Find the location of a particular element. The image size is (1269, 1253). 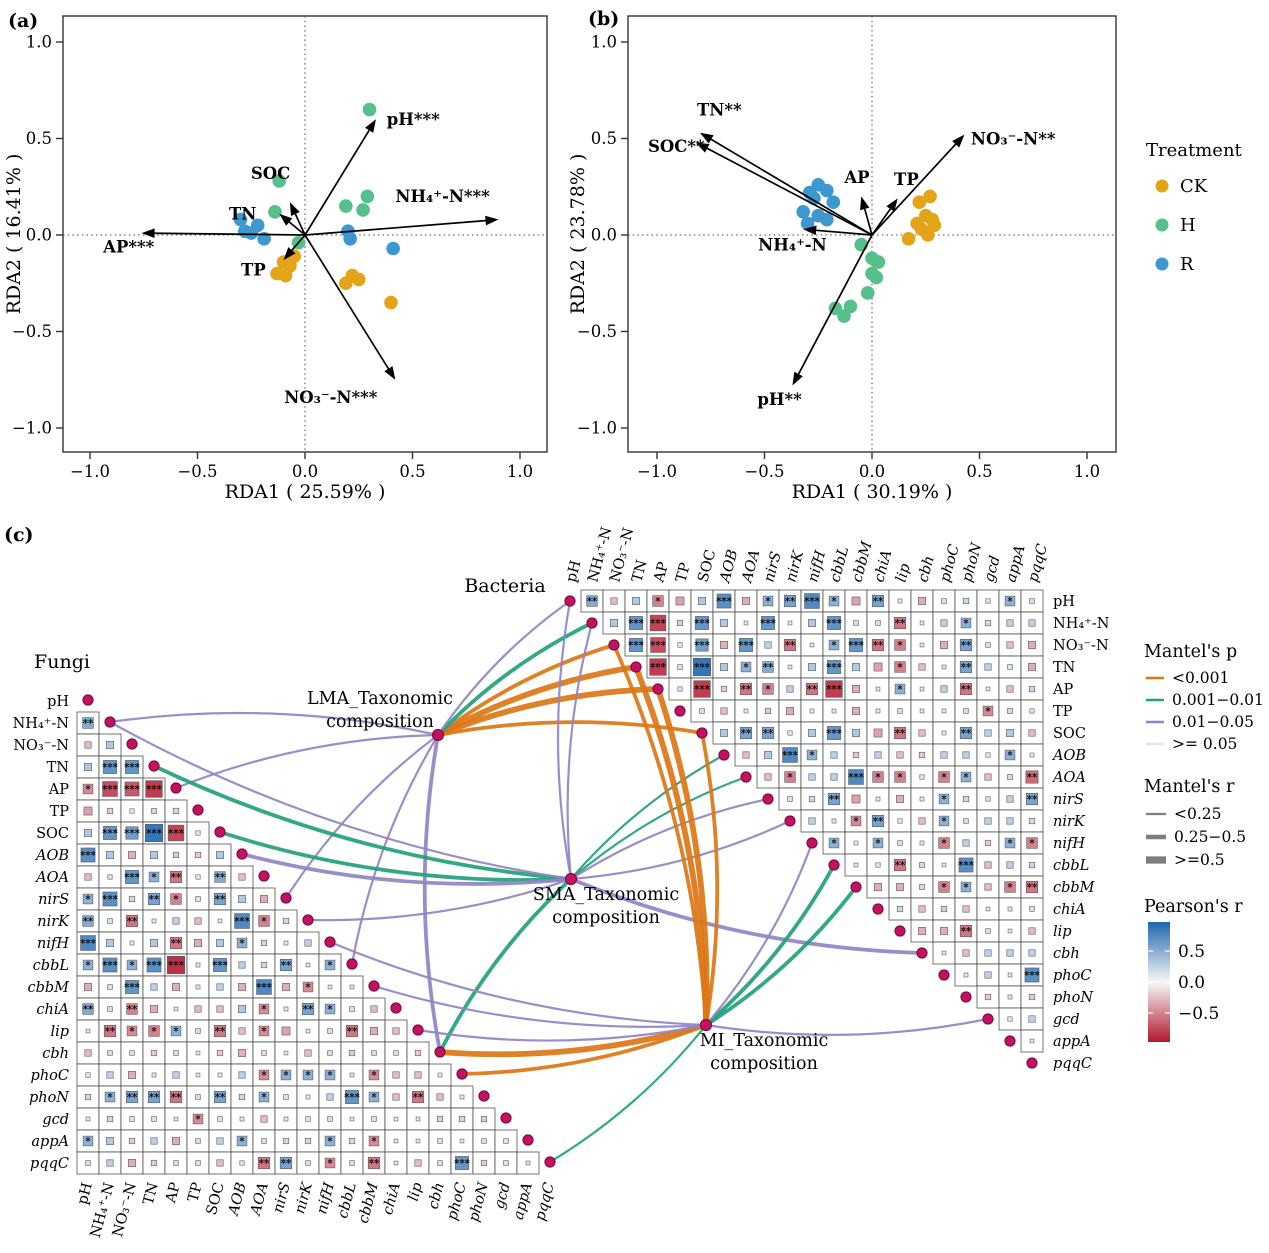

col-label: nifH is located at coordinates (817, 566).